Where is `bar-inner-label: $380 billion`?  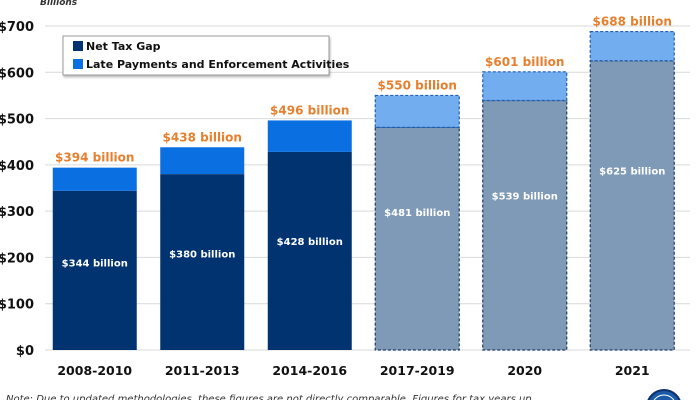
bar-inner-label: $380 billion is located at coordinates (202, 254).